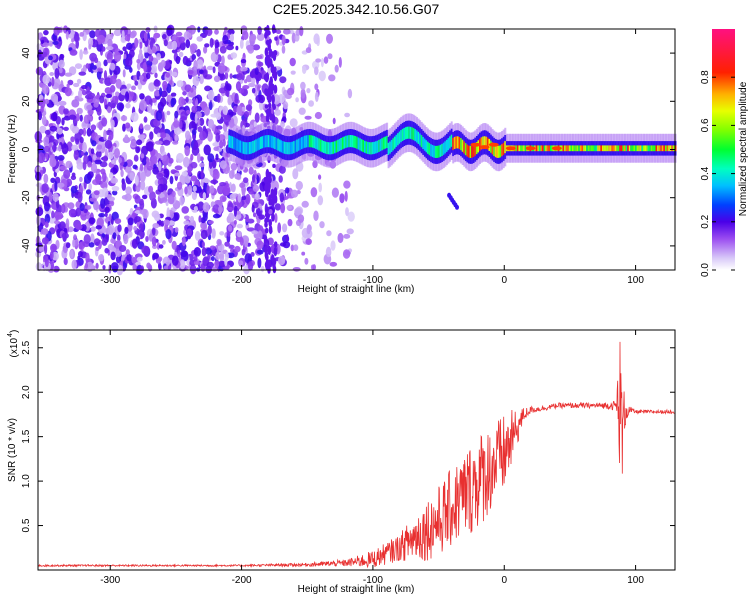 Image resolution: width=750 pixels, height=600 pixels. I want to click on y-tick-label: 2.0, so click(26, 392).